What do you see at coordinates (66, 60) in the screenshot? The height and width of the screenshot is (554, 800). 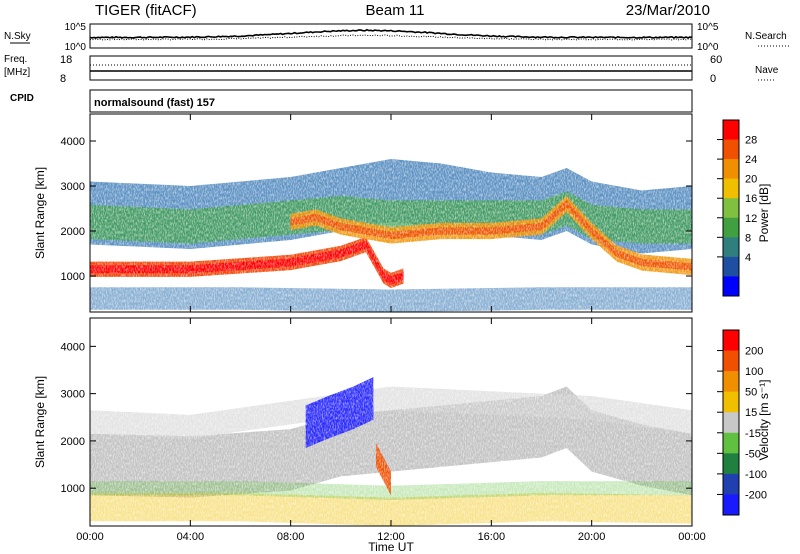 I see `freq-tick-top: 18` at bounding box center [66, 60].